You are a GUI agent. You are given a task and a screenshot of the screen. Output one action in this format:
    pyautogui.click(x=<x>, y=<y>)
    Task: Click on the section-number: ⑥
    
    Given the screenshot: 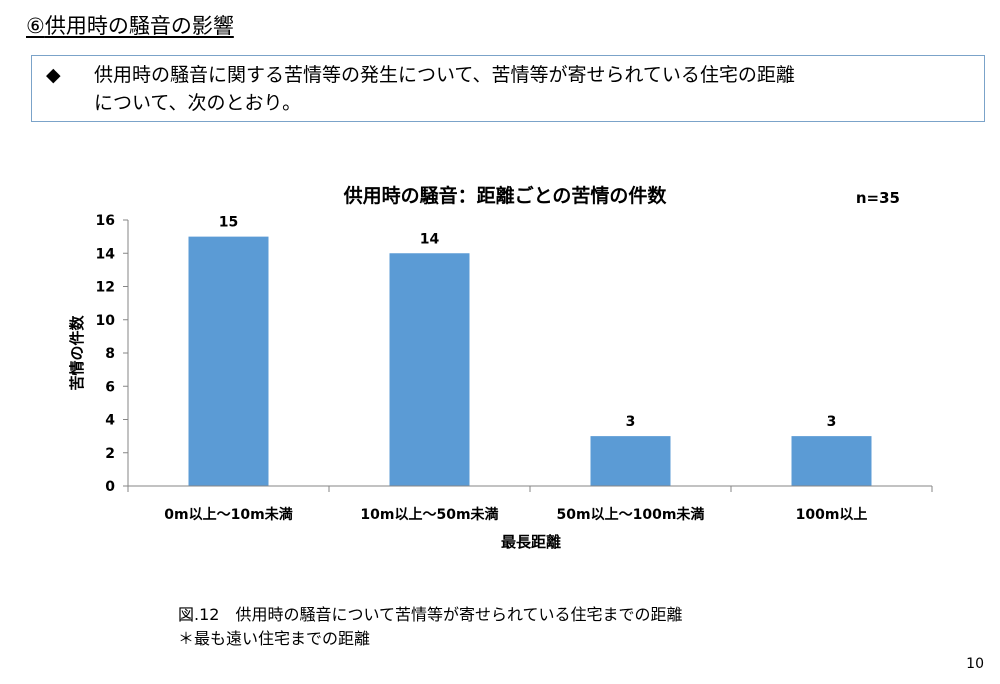 What is the action you would take?
    pyautogui.click(x=35, y=26)
    